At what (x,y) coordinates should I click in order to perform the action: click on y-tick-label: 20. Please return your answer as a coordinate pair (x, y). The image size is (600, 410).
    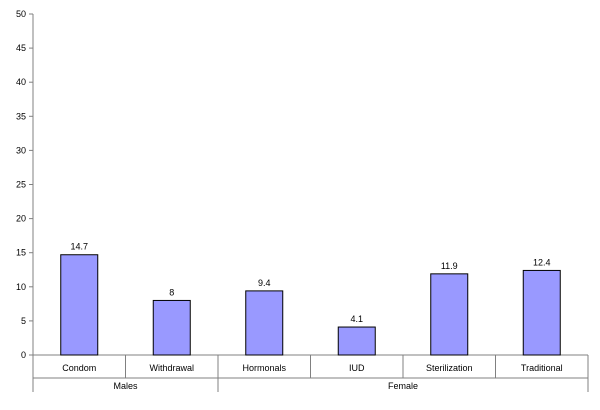
    Looking at the image, I should click on (21, 219).